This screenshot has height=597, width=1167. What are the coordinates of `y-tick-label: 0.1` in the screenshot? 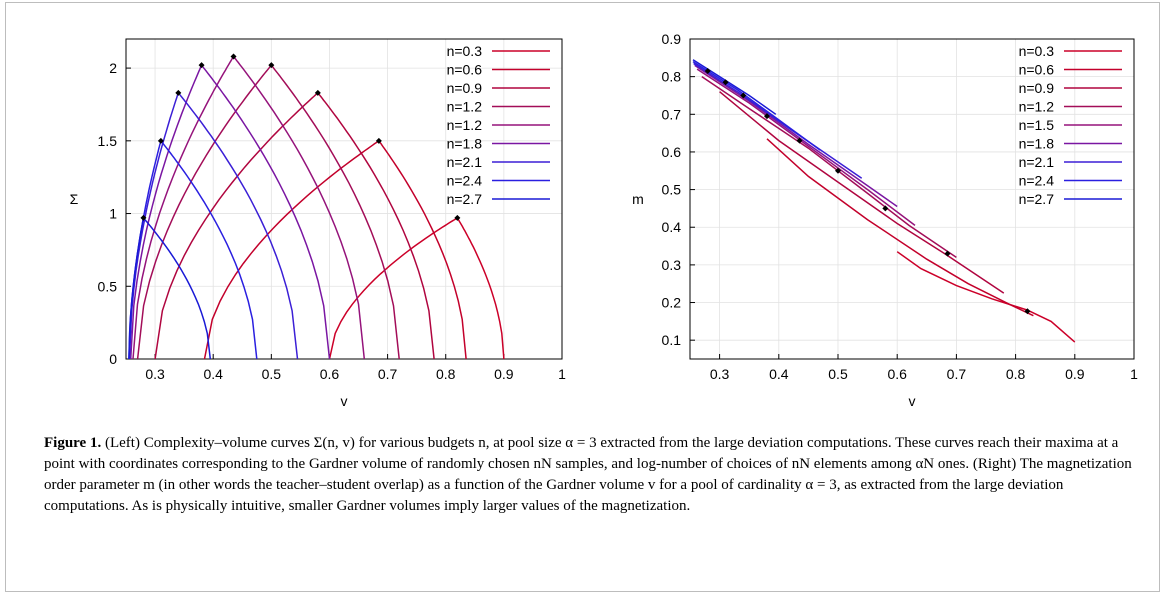 It's located at (672, 340).